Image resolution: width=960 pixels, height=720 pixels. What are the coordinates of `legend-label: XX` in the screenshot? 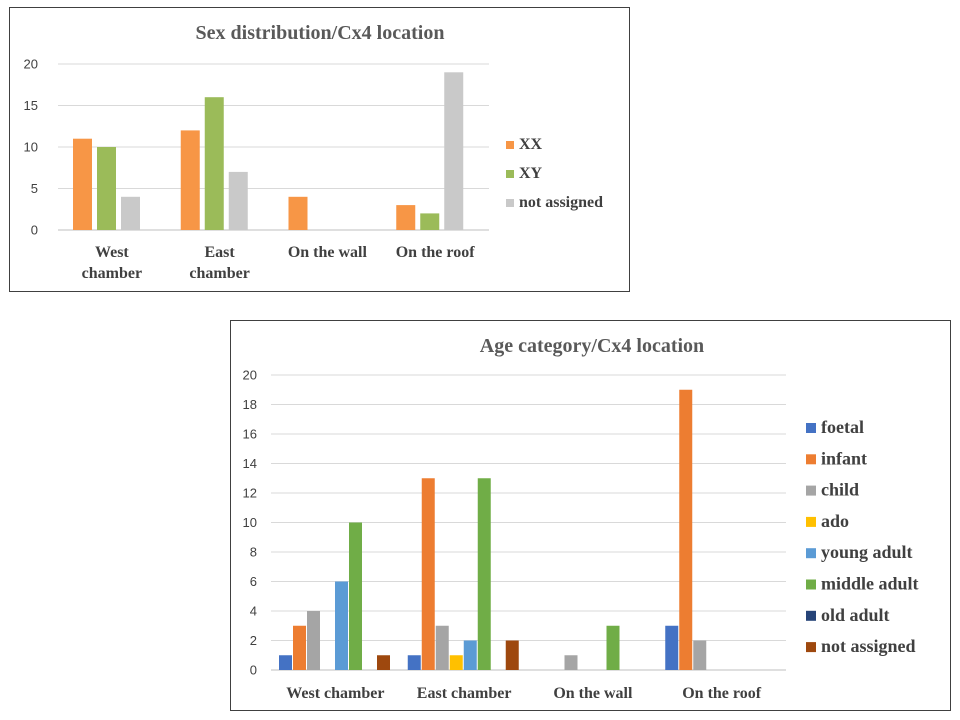 It's located at (531, 144).